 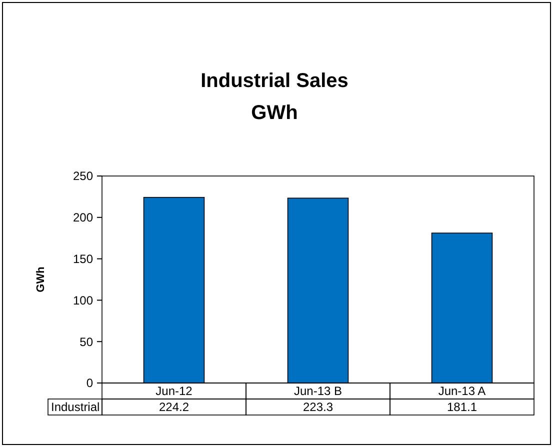 I want to click on data-label: 223.3, so click(x=318, y=407).